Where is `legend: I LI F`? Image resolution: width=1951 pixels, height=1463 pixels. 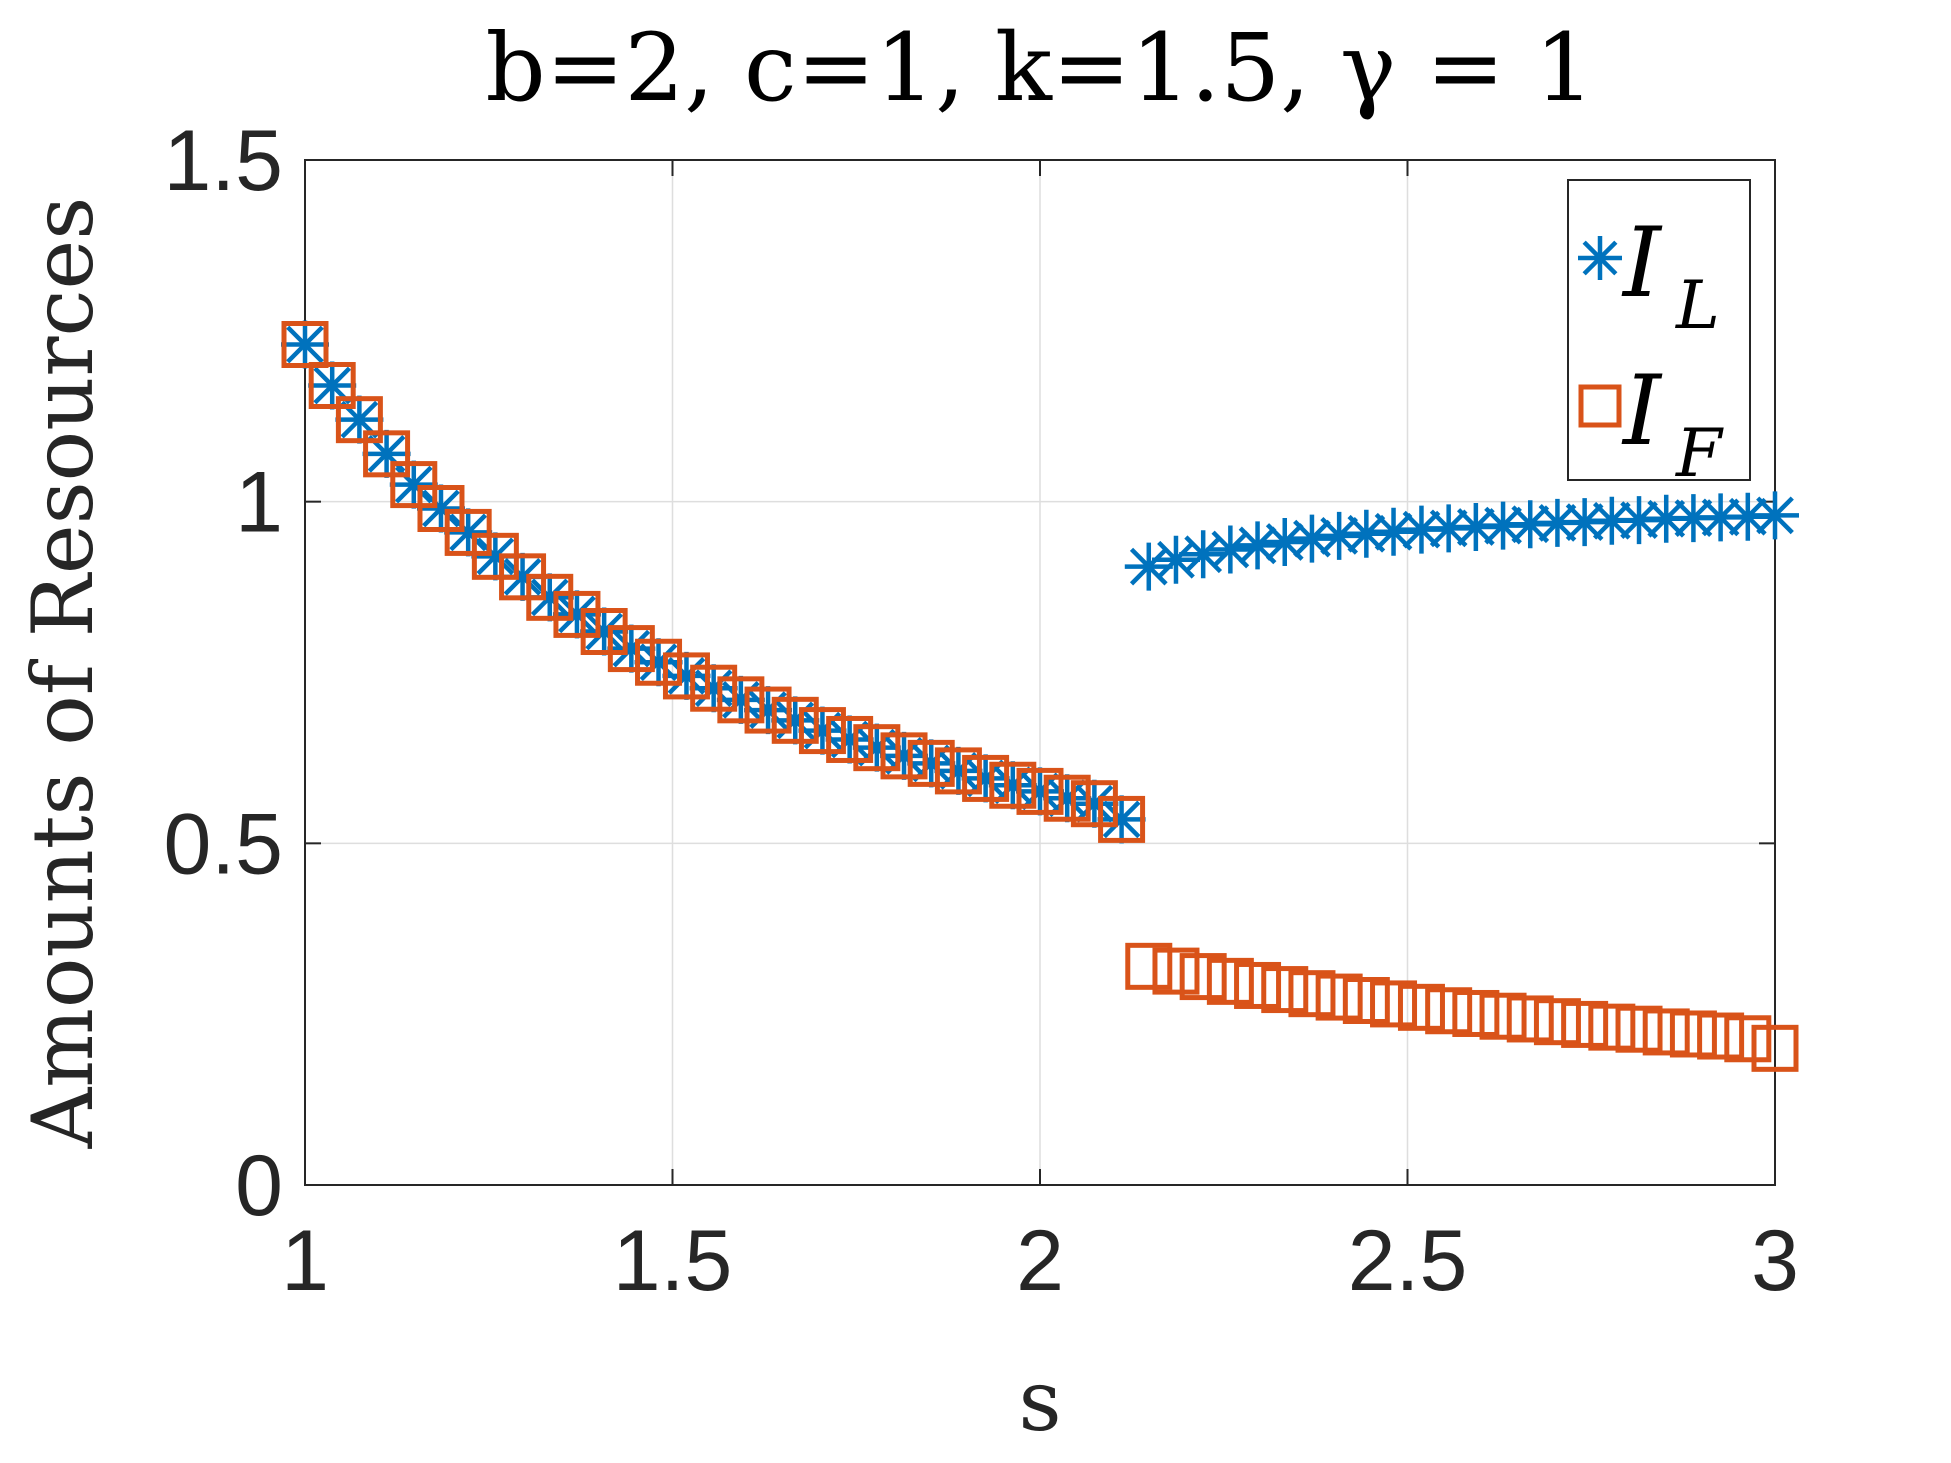 legend: I LI F is located at coordinates (1659, 335).